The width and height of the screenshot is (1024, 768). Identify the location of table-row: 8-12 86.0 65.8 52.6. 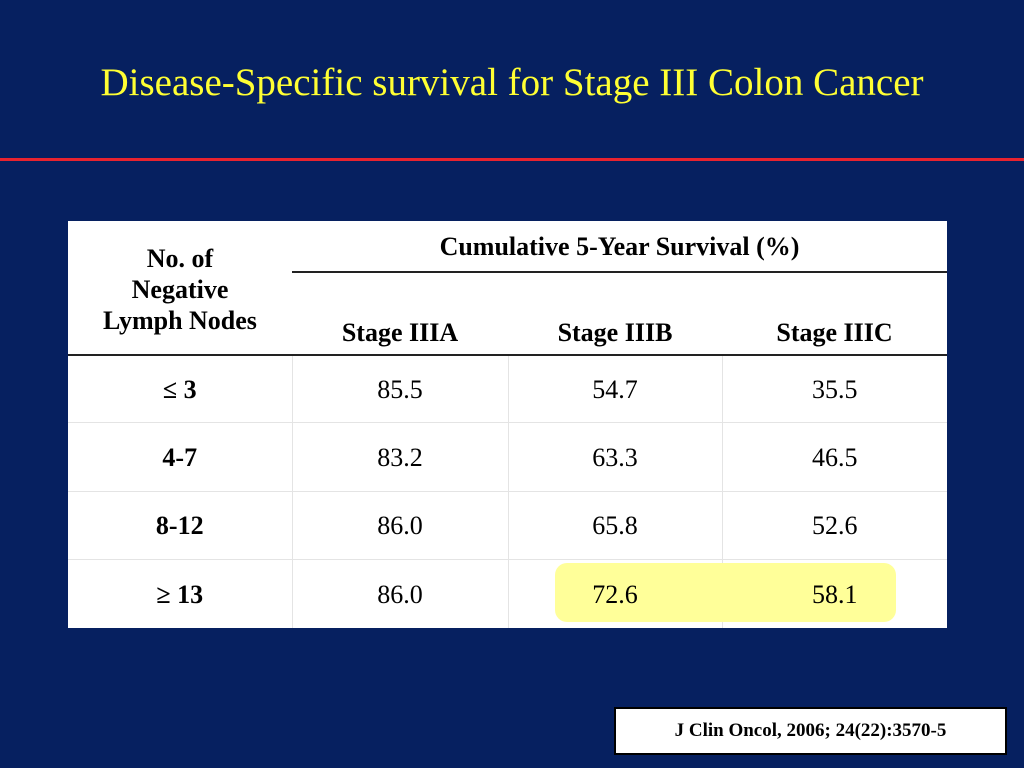
(508, 525).